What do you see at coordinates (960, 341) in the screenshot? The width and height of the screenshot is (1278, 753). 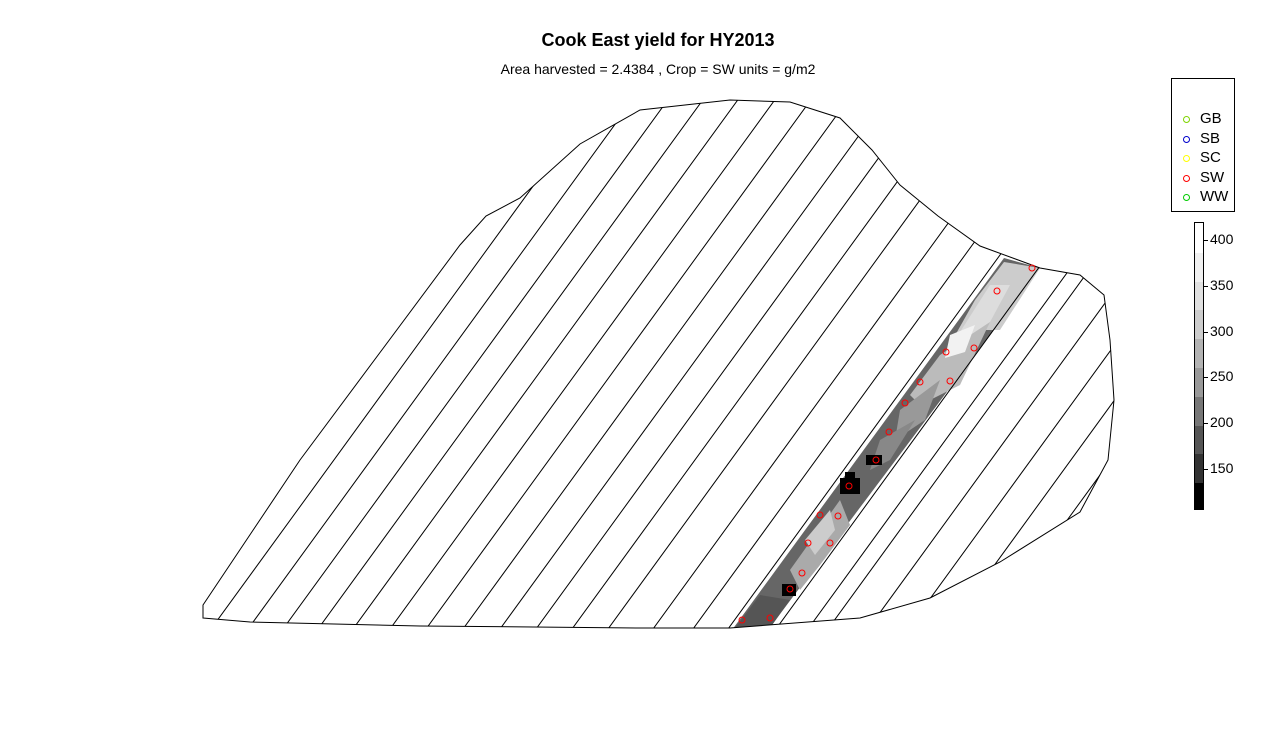 I see `yield-zone-white-spot` at bounding box center [960, 341].